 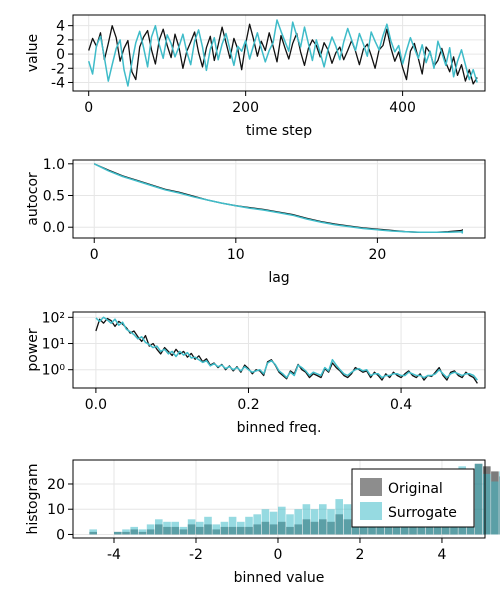 What do you see at coordinates (58, 69) in the screenshot?
I see `timeseries-y-tick-label: -2` at bounding box center [58, 69].